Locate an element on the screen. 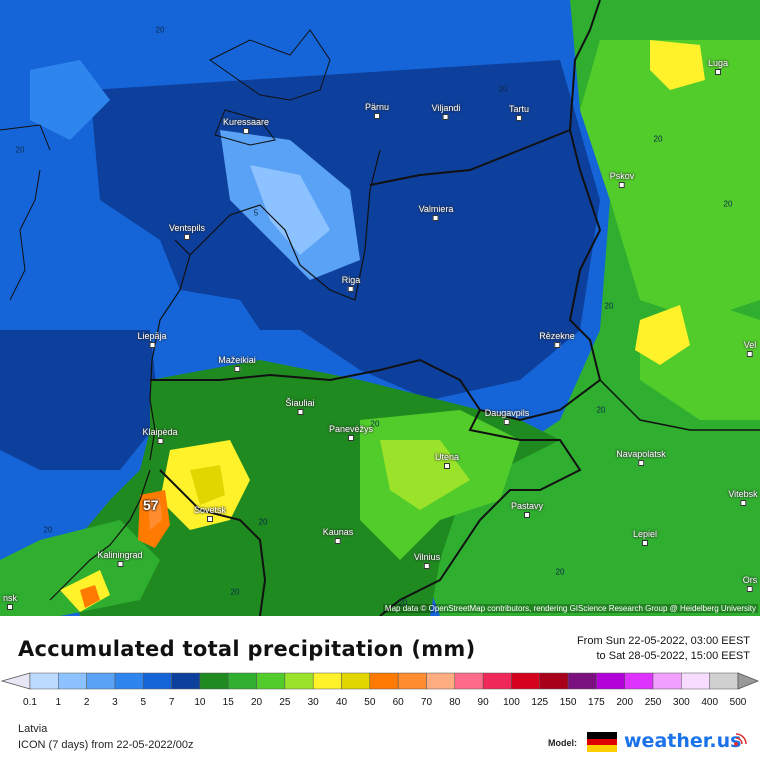 Image resolution: width=760 pixels, height=760 pixels. city-label: Kuressaare is located at coordinates (246, 125).